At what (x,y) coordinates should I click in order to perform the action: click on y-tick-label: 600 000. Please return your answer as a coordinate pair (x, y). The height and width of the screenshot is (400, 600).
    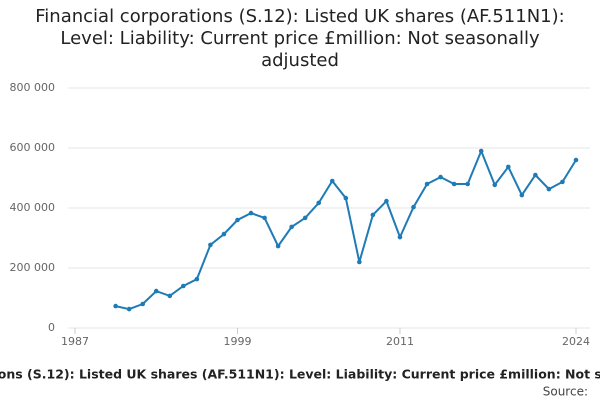
    Looking at the image, I should click on (33, 147).